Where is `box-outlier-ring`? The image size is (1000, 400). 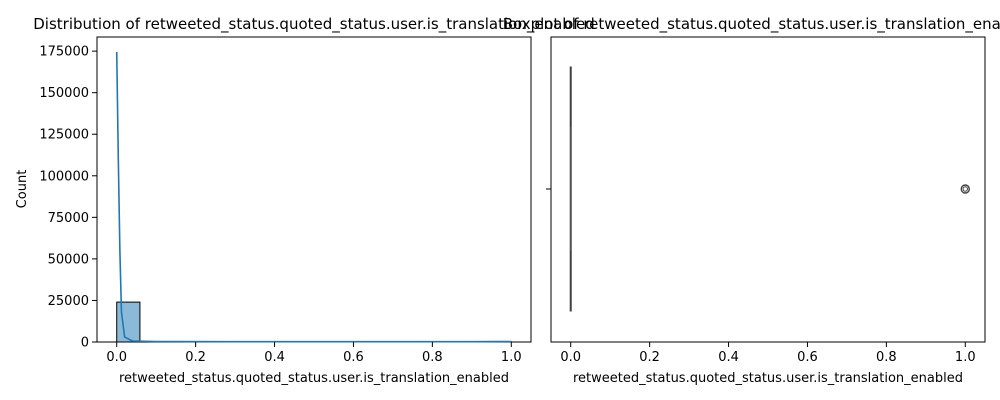
box-outlier-ring is located at coordinates (965, 189).